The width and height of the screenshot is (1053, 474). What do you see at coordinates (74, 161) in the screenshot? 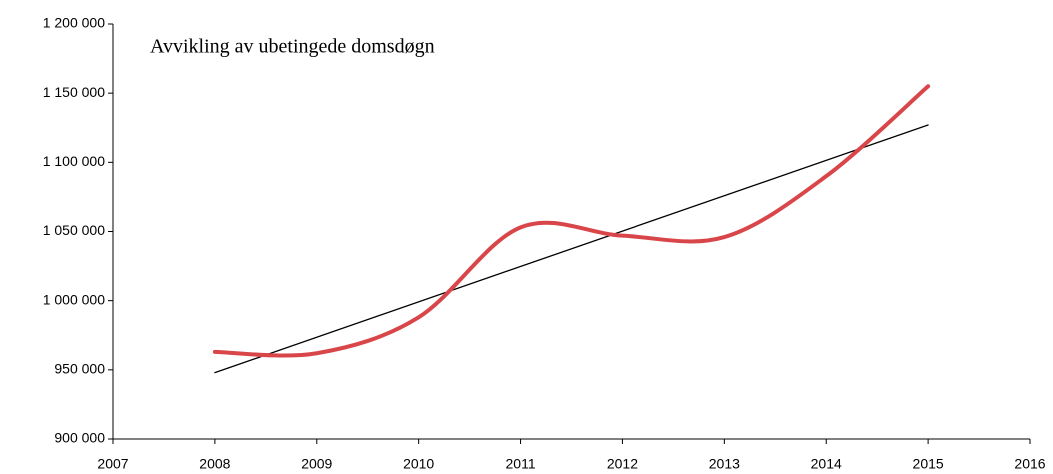
I see `y-tick-label: 1 100 000` at bounding box center [74, 161].